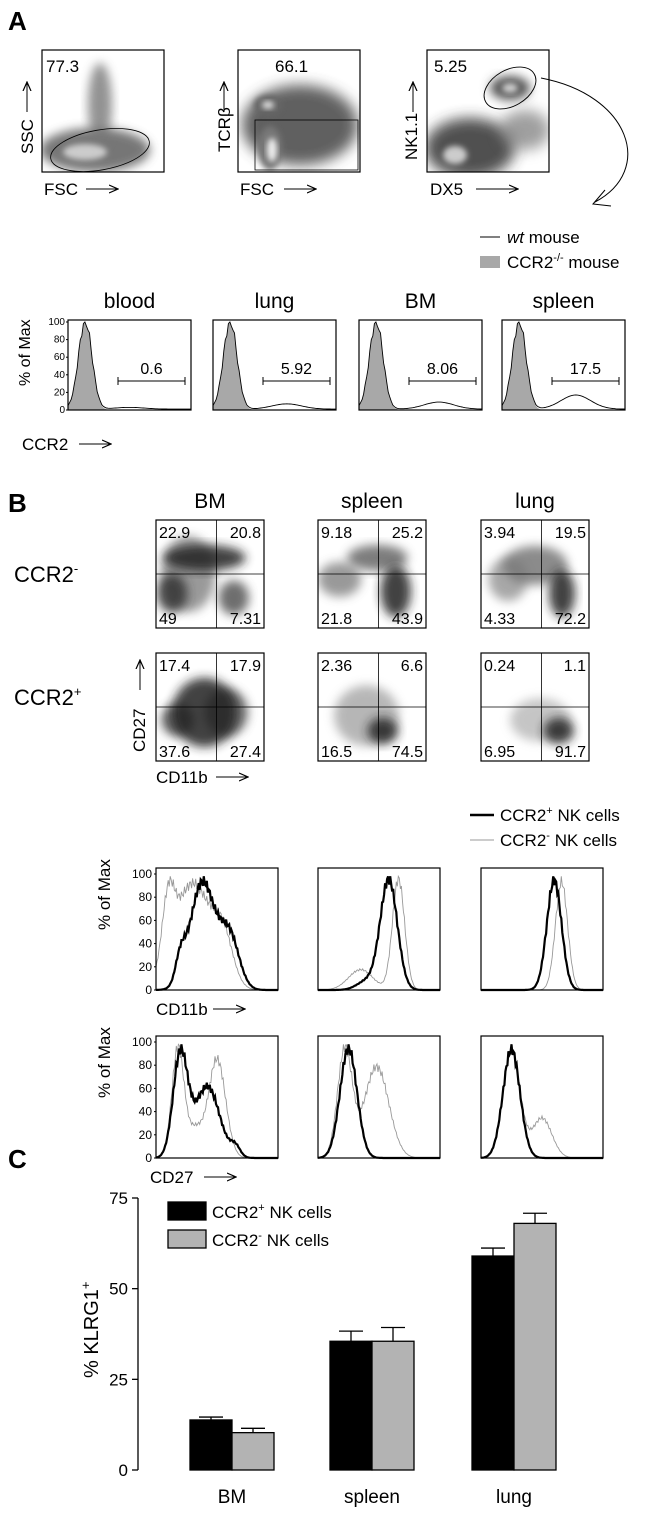 The width and height of the screenshot is (662, 1527). What do you see at coordinates (62, 66) in the screenshot?
I see `gate-value: 77.3` at bounding box center [62, 66].